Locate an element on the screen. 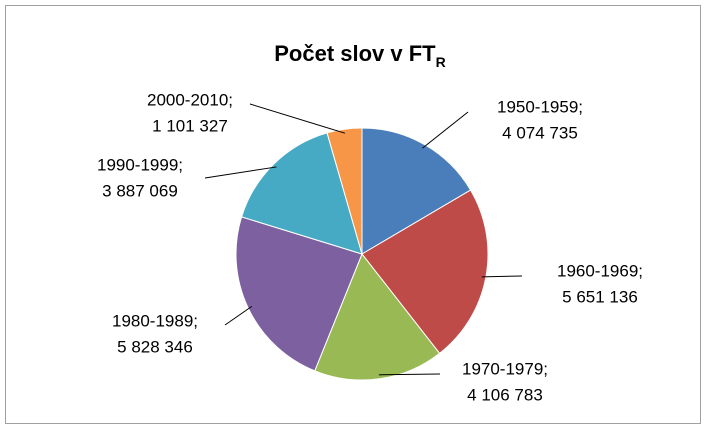 The width and height of the screenshot is (706, 429). chart-title: Počet slov v FTR is located at coordinates (360, 55).